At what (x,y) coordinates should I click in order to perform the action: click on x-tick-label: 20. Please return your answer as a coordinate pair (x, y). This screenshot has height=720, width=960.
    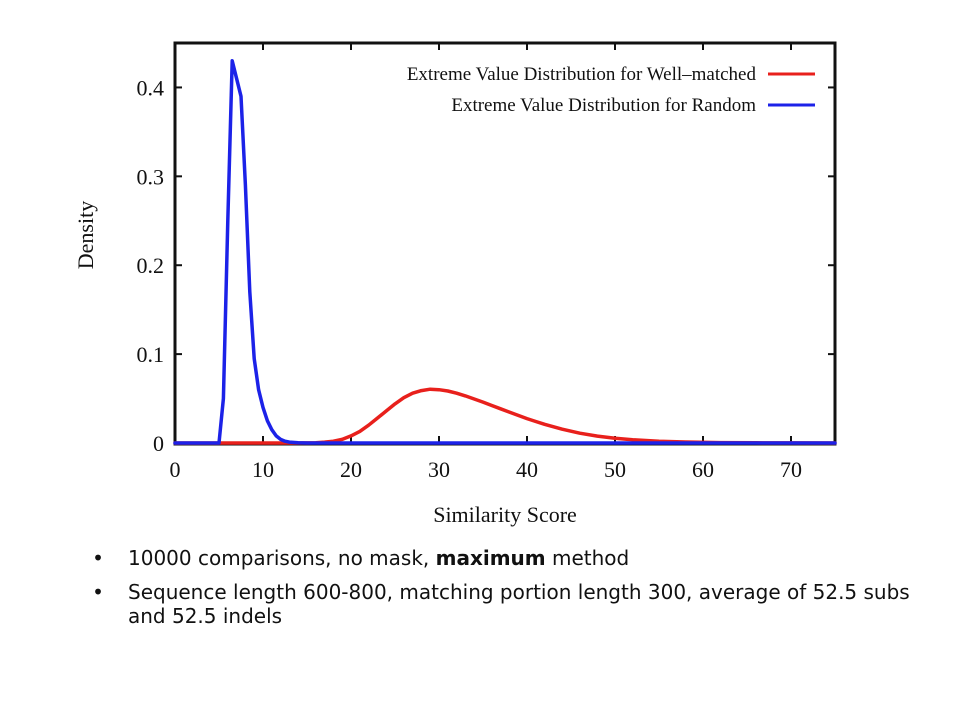
    Looking at the image, I should click on (351, 469).